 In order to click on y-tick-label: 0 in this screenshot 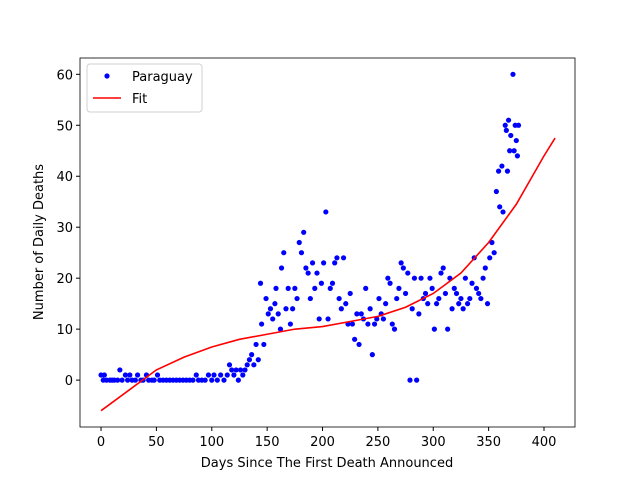, I will do `click(69, 381)`.